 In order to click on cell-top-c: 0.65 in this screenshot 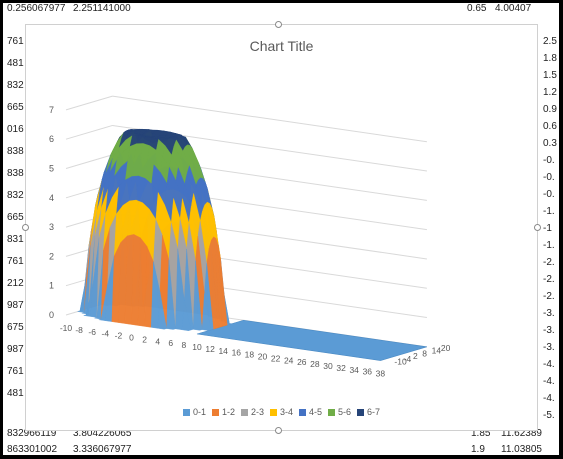, I will do `click(477, 8)`.